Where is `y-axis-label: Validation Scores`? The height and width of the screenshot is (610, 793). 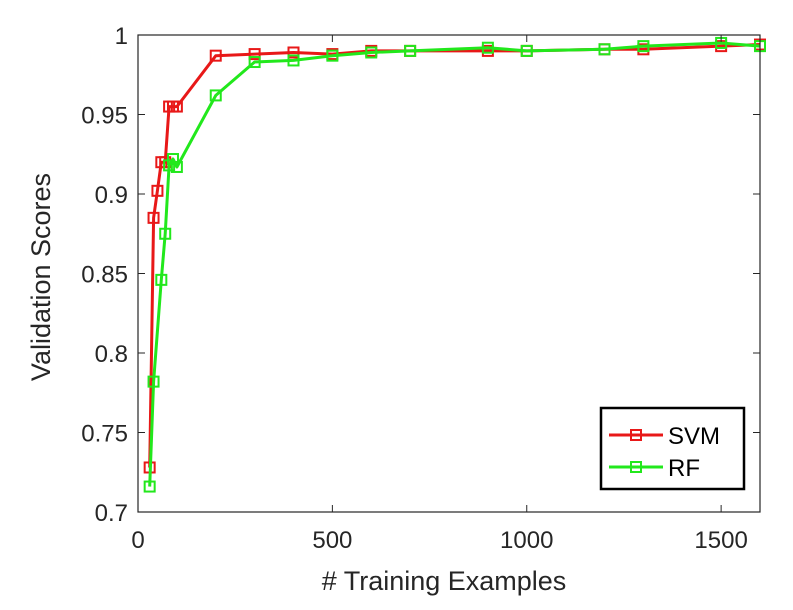
y-axis-label: Validation Scores is located at coordinates (41, 277).